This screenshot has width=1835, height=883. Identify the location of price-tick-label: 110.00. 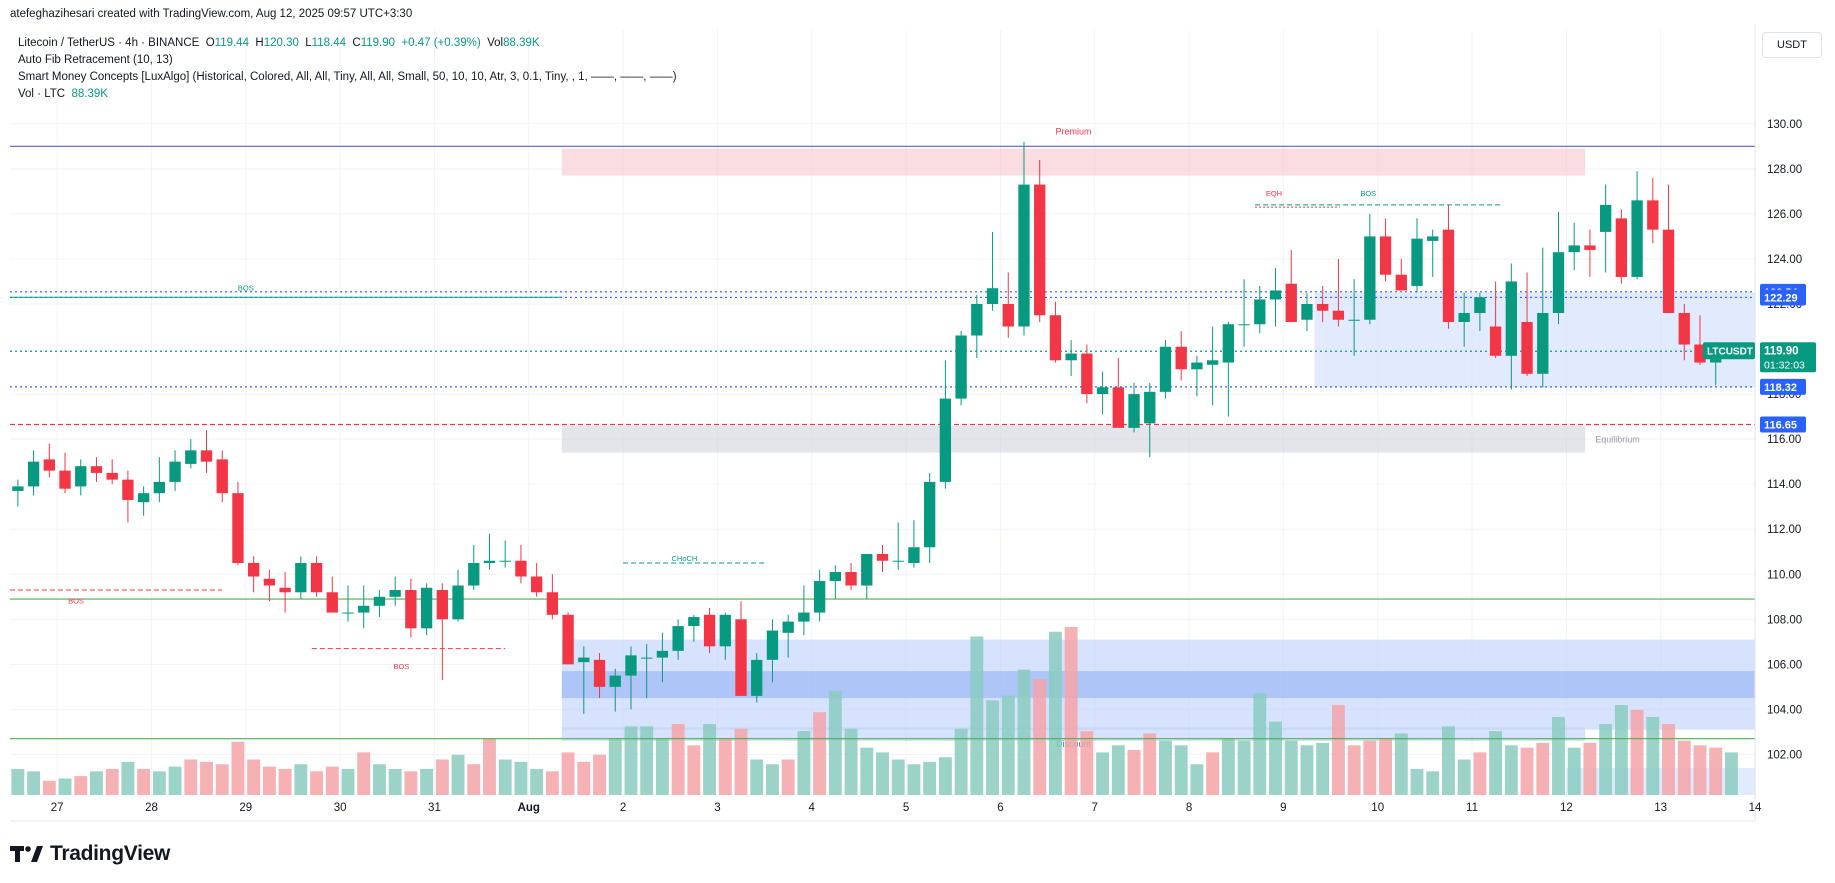
(1784, 575).